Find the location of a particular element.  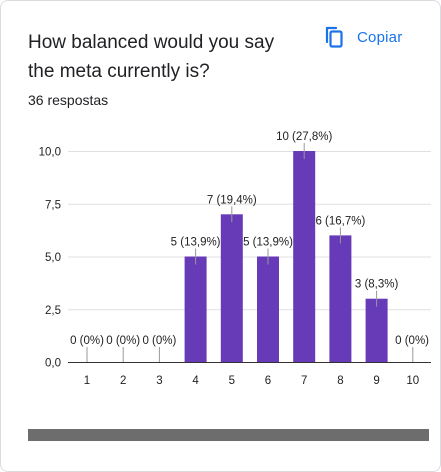

copy-icon is located at coordinates (334, 37).